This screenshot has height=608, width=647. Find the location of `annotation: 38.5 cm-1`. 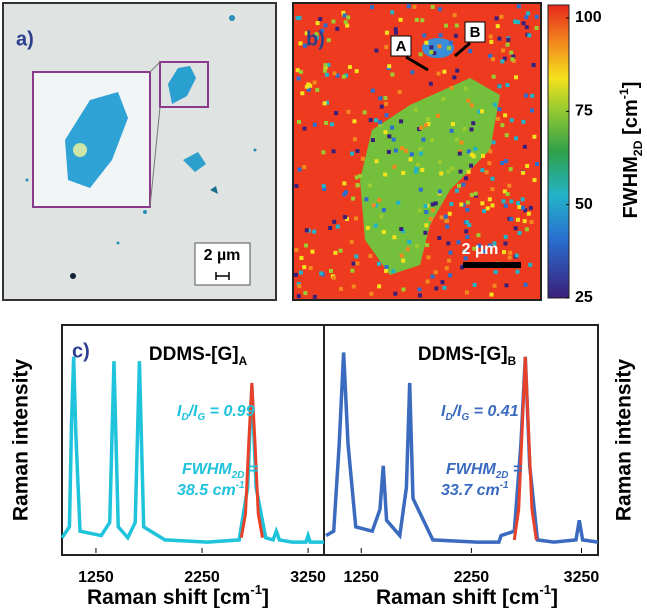

annotation: 38.5 cm-1 is located at coordinates (211, 489).